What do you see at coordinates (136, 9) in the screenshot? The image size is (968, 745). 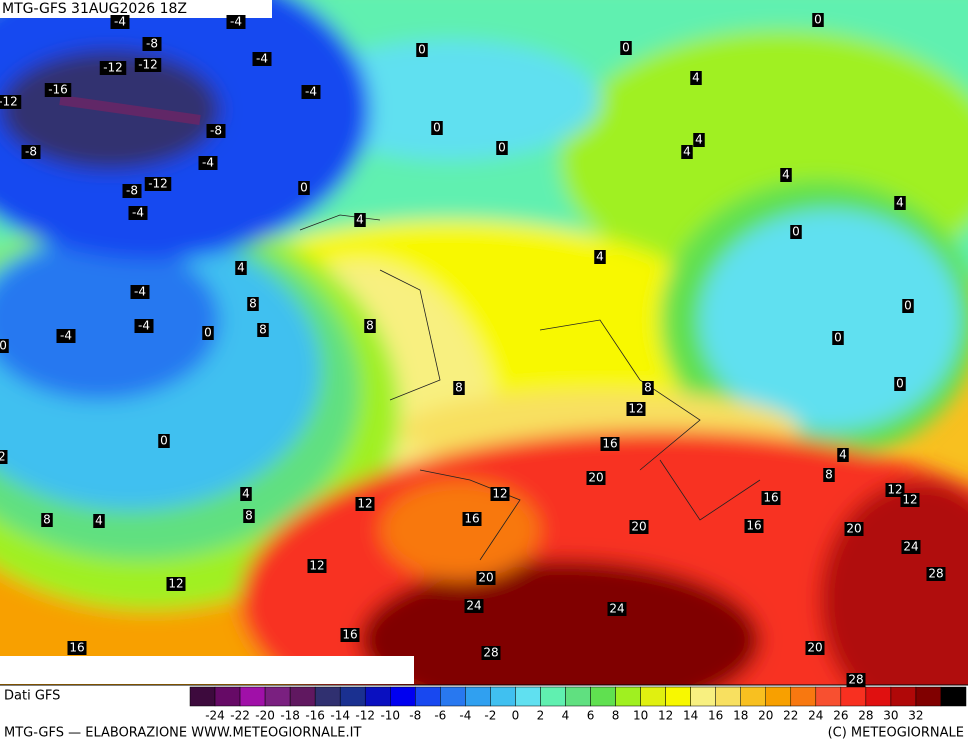 I see `title-box` at bounding box center [136, 9].